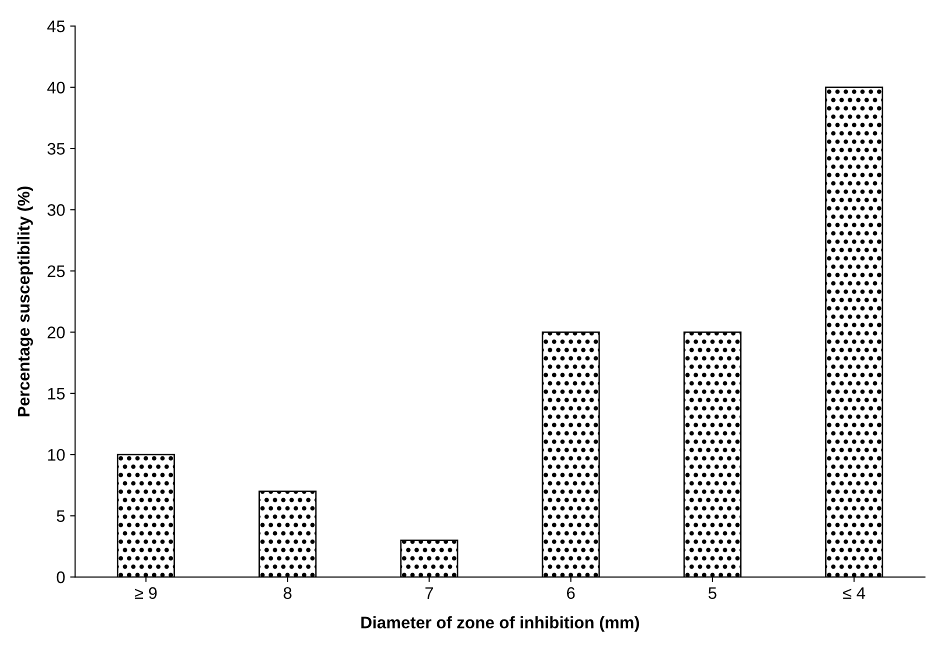 The width and height of the screenshot is (939, 652). Describe the element at coordinates (56, 210) in the screenshot. I see `y-tick-label: 30` at that location.